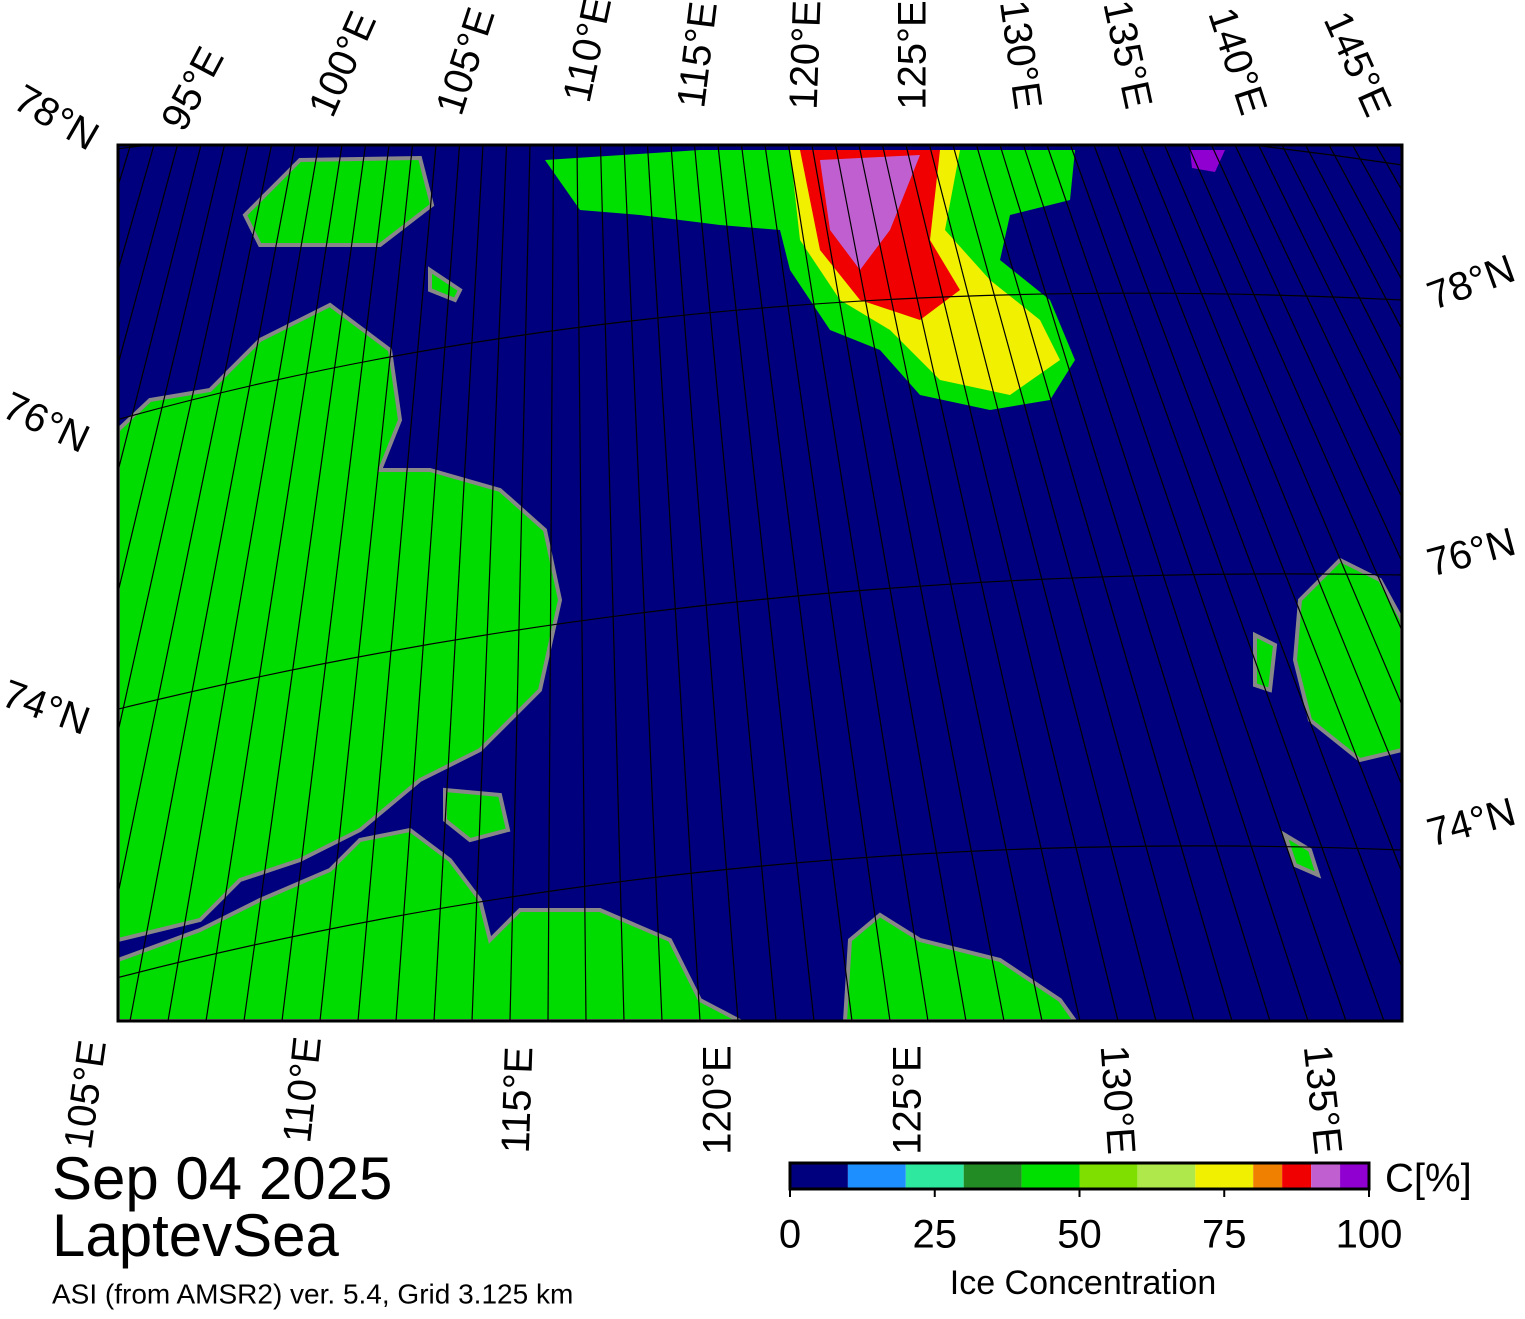 This screenshot has height=1319, width=1525. Describe the element at coordinates (1472, 553) in the screenshot. I see `right-label: 76°N` at that location.